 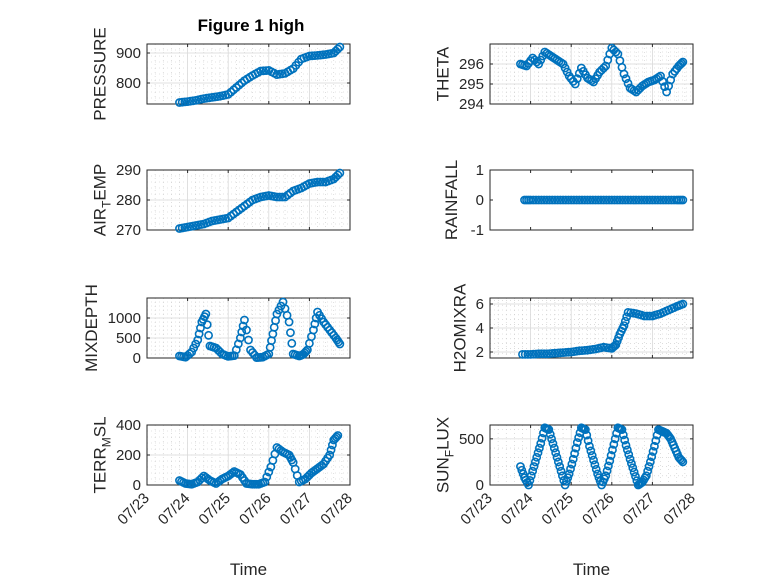 I want to click on y-axis-title: PRESSURE, so click(x=100, y=74).